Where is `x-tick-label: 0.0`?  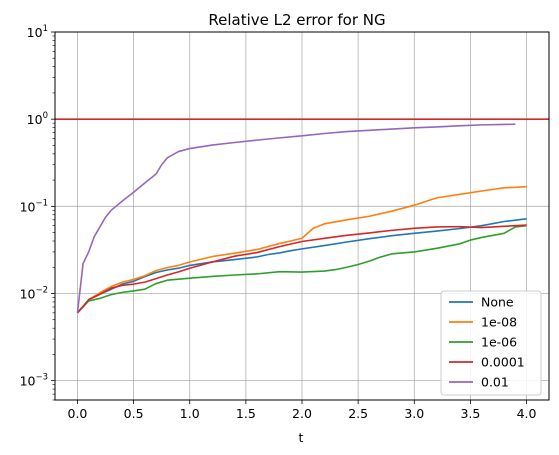 x-tick-label: 0.0 is located at coordinates (78, 413).